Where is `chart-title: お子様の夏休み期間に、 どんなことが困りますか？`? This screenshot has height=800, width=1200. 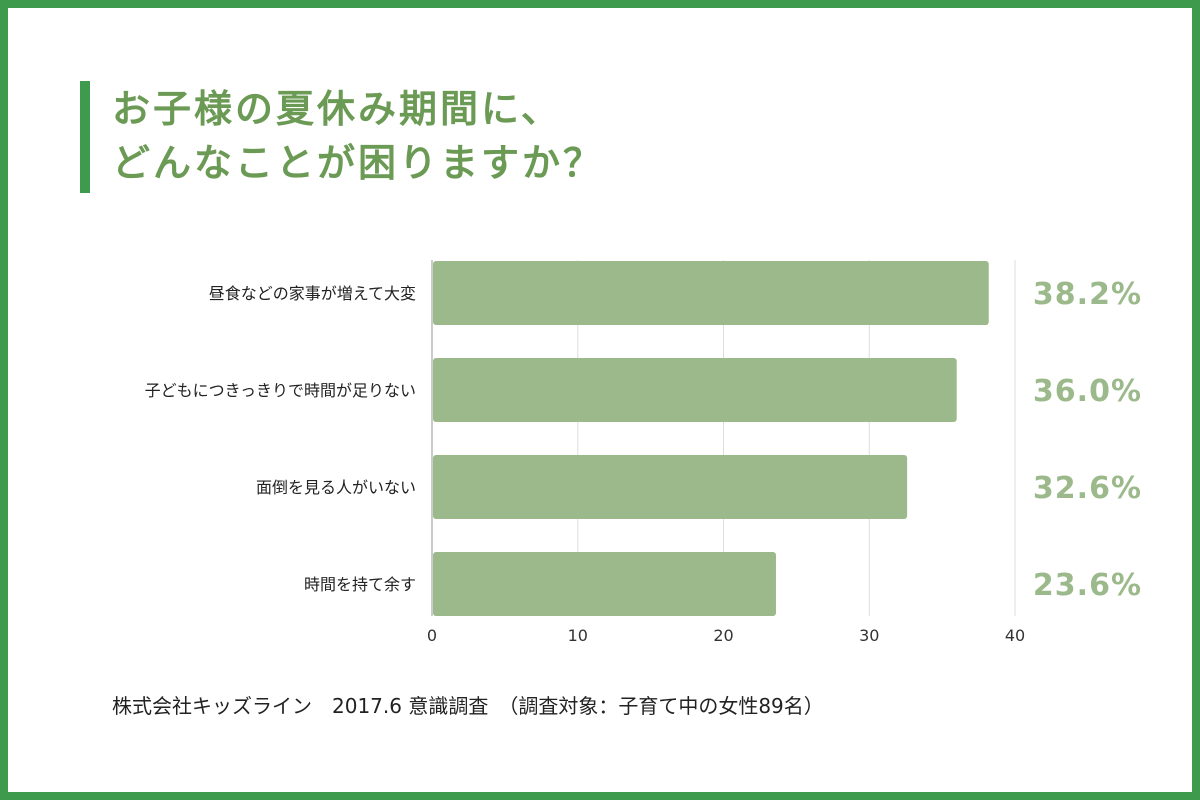
chart-title: お子様の夏休み期間に、 どんなことが困りますか？ is located at coordinates (358, 136).